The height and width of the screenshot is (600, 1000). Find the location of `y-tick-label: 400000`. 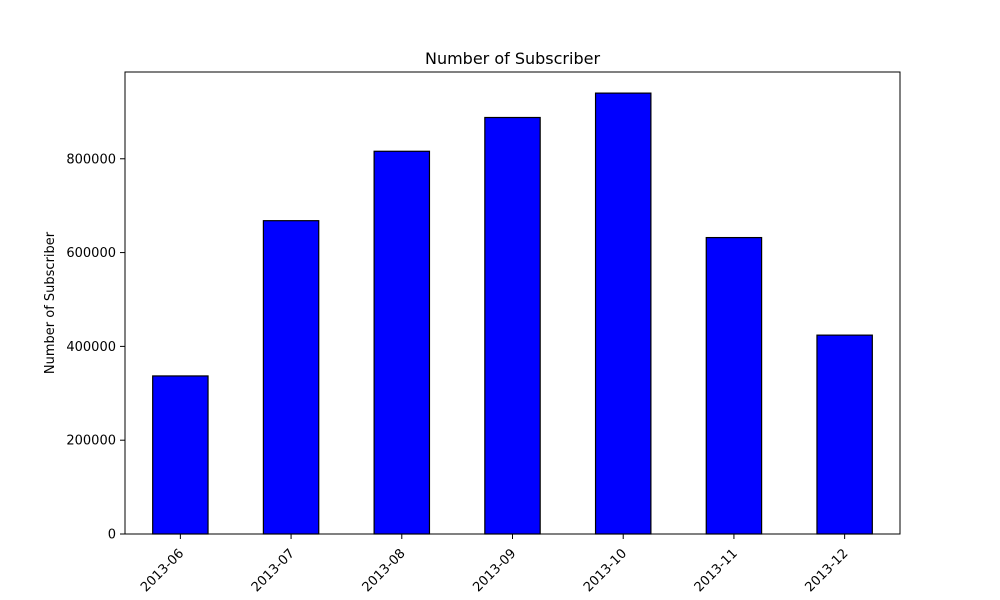

y-tick-label: 400000 is located at coordinates (91, 347).